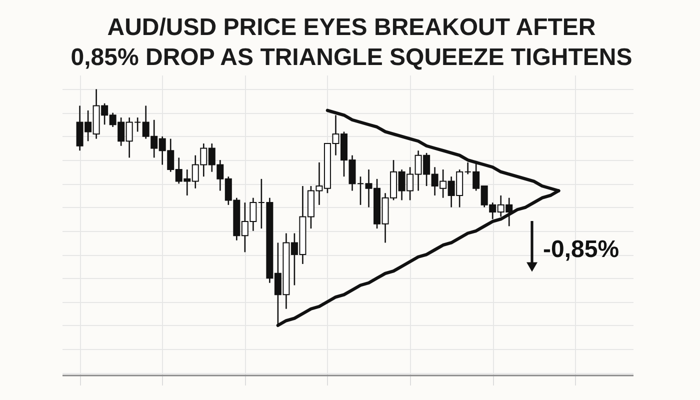  What do you see at coordinates (351, 42) in the screenshot?
I see `chart-title: AUD/USD PRICE EYES BREAKOUT AFTER 0,85% DROP AS TRIANGLE SQUEEZE TIGHTENS` at bounding box center [351, 42].